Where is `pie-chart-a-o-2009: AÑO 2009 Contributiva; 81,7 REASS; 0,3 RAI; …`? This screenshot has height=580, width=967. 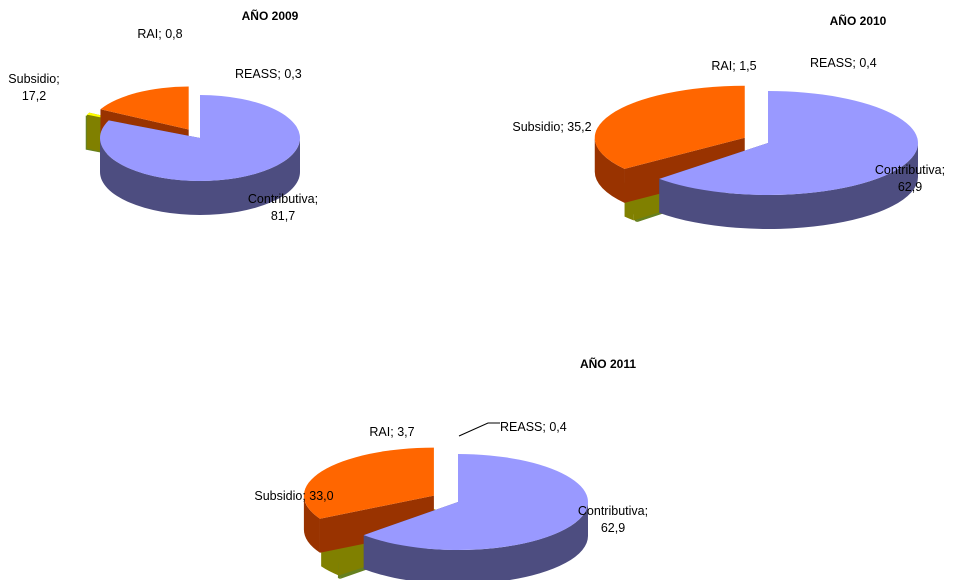 pie-chart-a-o-2009: AÑO 2009 Contributiva; 81,7 REASS; 0,3 RAI; … is located at coordinates (163, 115).